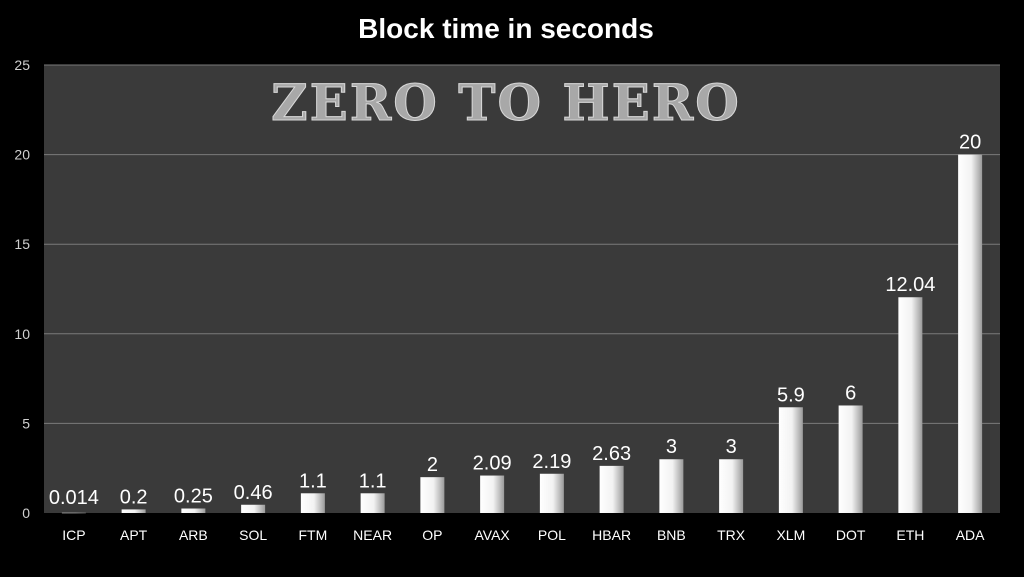 The height and width of the screenshot is (577, 1024). What do you see at coordinates (970, 333) in the screenshot?
I see `bar-ada` at bounding box center [970, 333].